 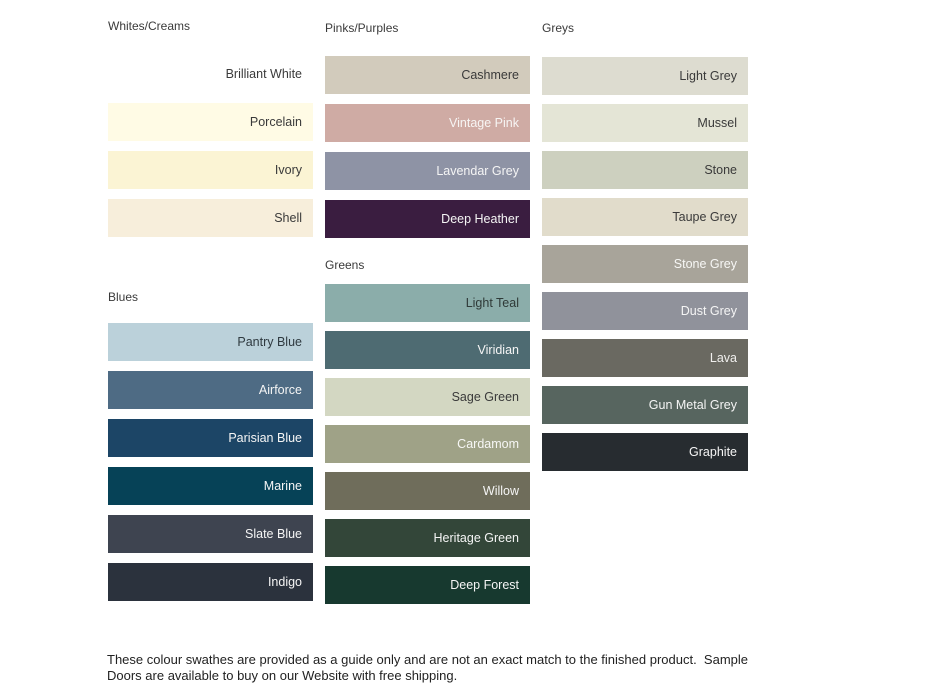 I want to click on swatch-label: Gun Metal Grey, so click(x=692, y=405).